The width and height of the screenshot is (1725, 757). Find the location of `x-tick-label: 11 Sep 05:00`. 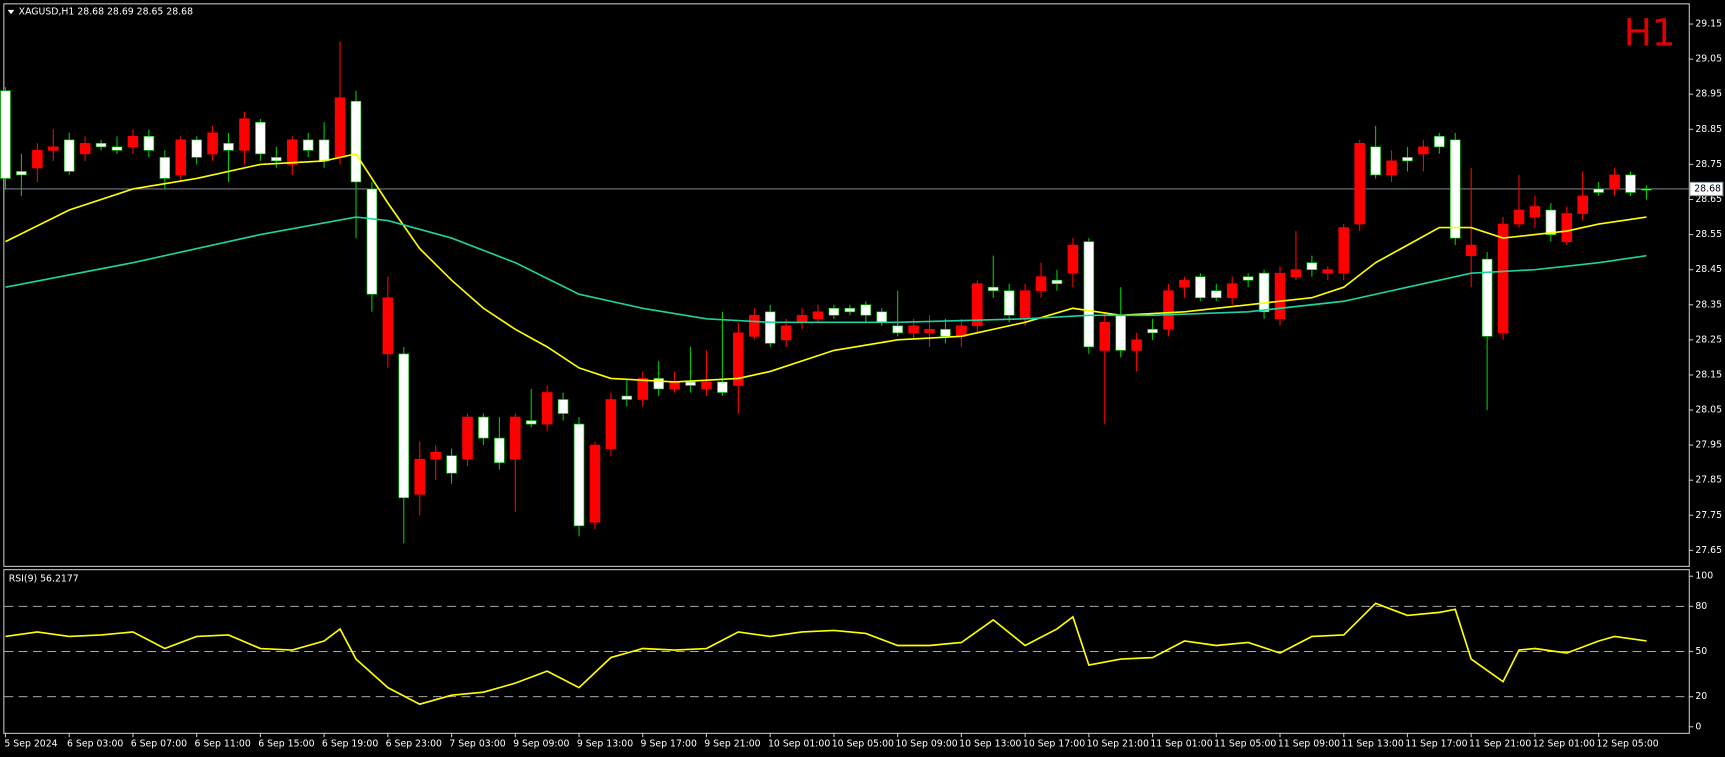

x-tick-label: 11 Sep 05:00 is located at coordinates (1245, 743).